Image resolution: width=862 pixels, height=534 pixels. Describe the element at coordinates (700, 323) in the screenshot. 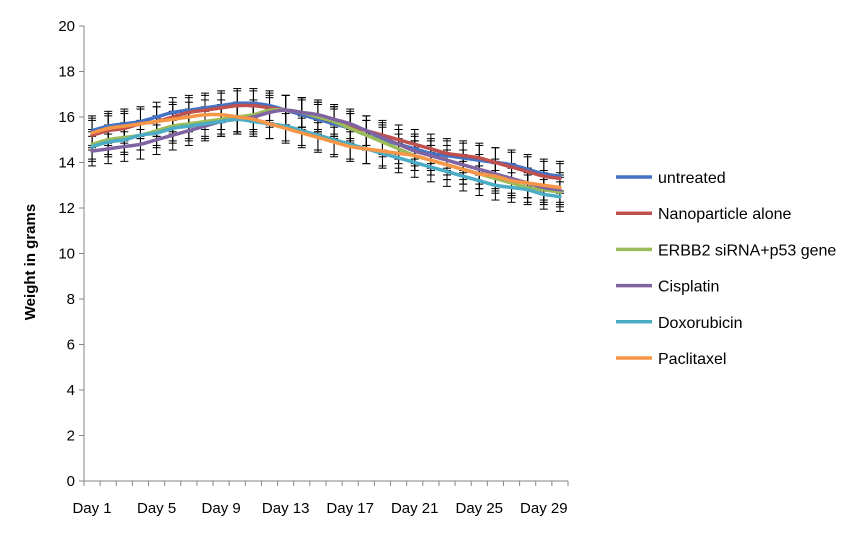

I see `legend-label-doxorubicin: Doxorubicin` at that location.